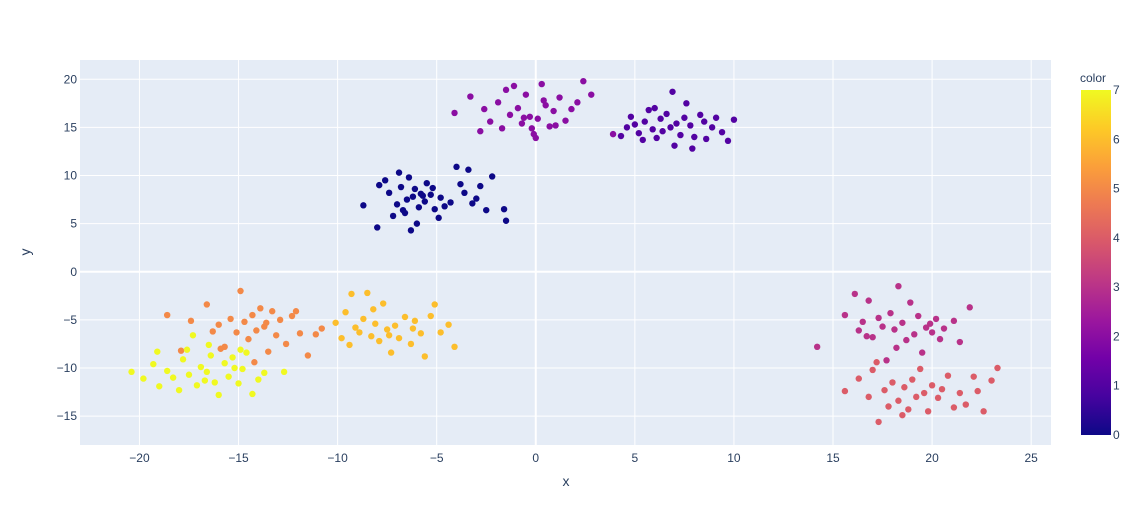 The height and width of the screenshot is (525, 1139). I want to click on y-tick-label: 20, so click(71, 79).